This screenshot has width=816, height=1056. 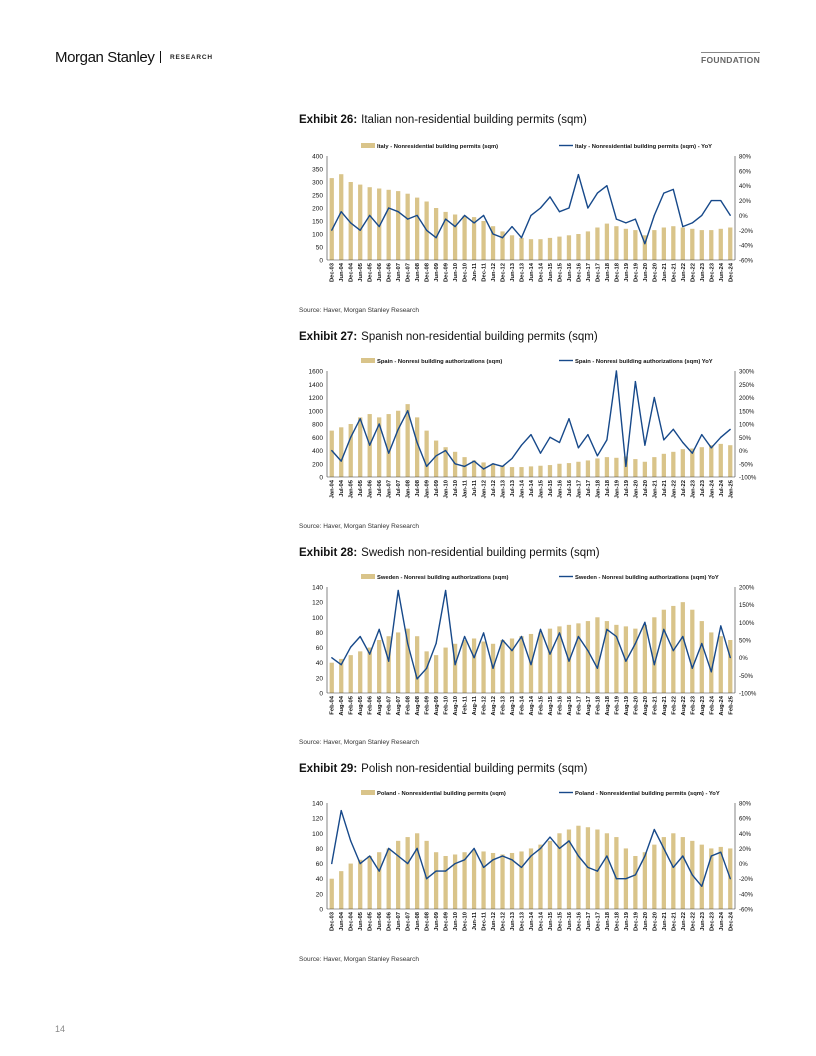 What do you see at coordinates (598, 272) in the screenshot?
I see `x-tick-label: Dec-17` at bounding box center [598, 272].